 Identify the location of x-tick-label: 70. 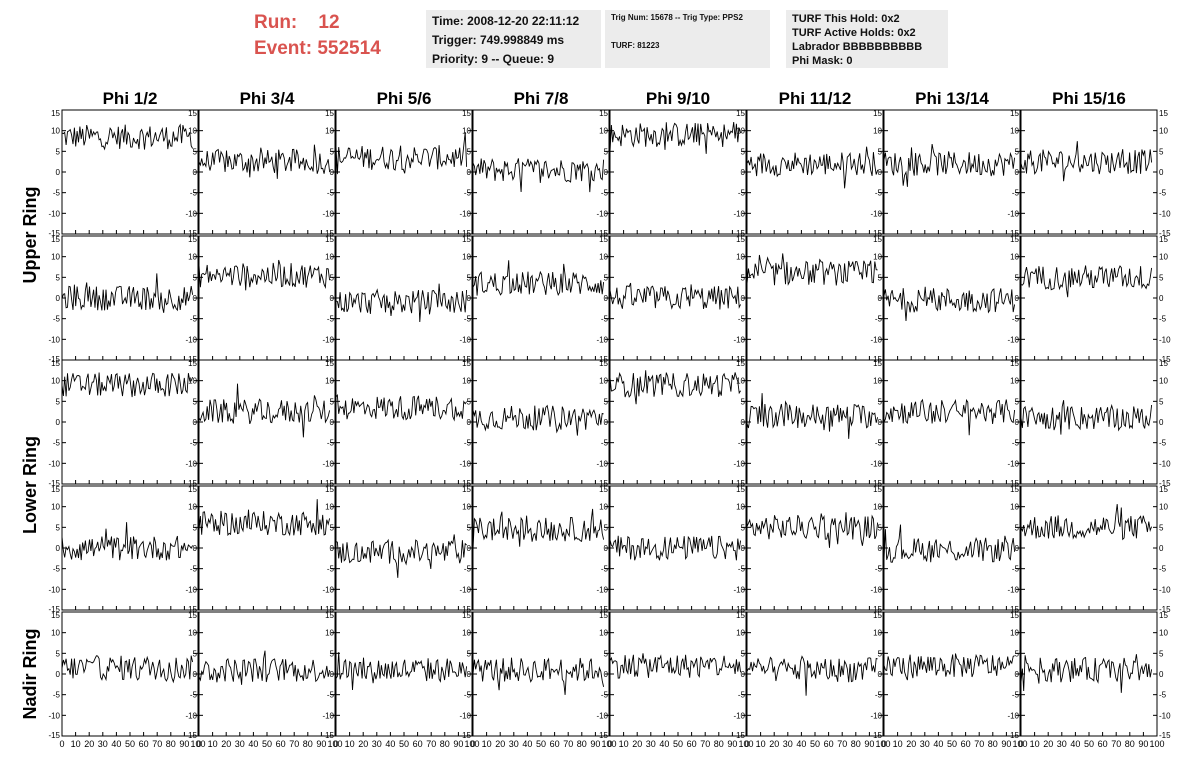
(1116, 744).